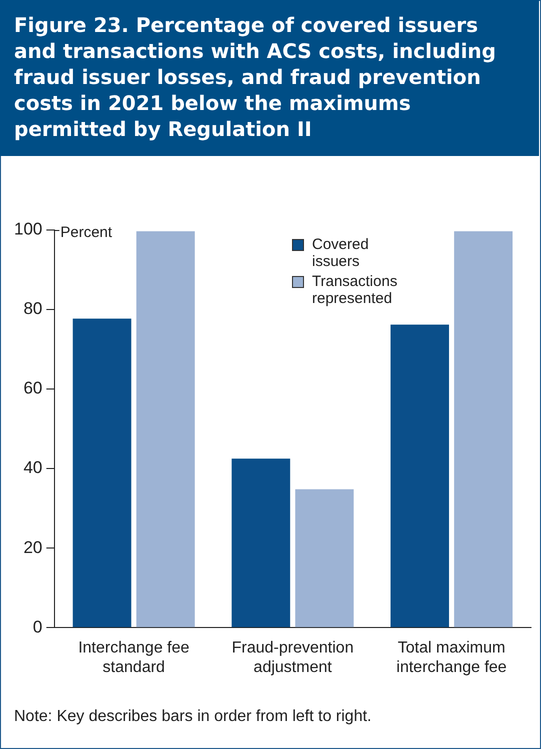 Image resolution: width=541 pixels, height=749 pixels. I want to click on legend-label: Covered issuers, so click(340, 253).